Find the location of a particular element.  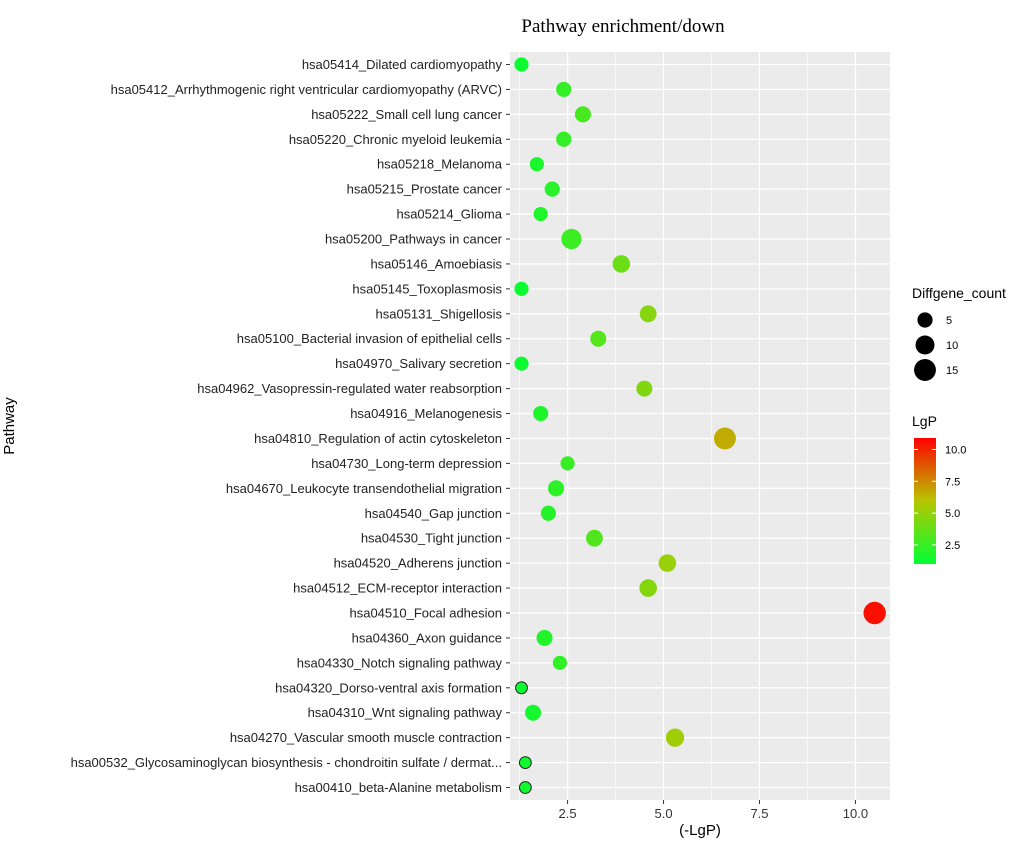

pathway-label: hsa05214_Glioma is located at coordinates (449, 214).